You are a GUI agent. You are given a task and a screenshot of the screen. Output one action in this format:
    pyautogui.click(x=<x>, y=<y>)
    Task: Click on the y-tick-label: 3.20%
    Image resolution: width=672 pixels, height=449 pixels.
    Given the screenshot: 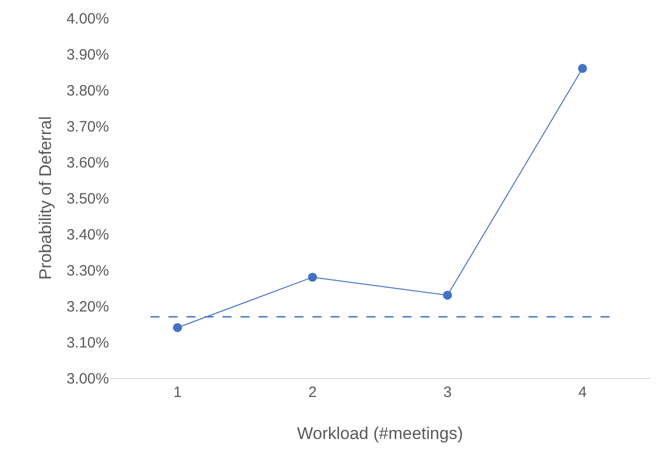 What is the action you would take?
    pyautogui.click(x=87, y=307)
    